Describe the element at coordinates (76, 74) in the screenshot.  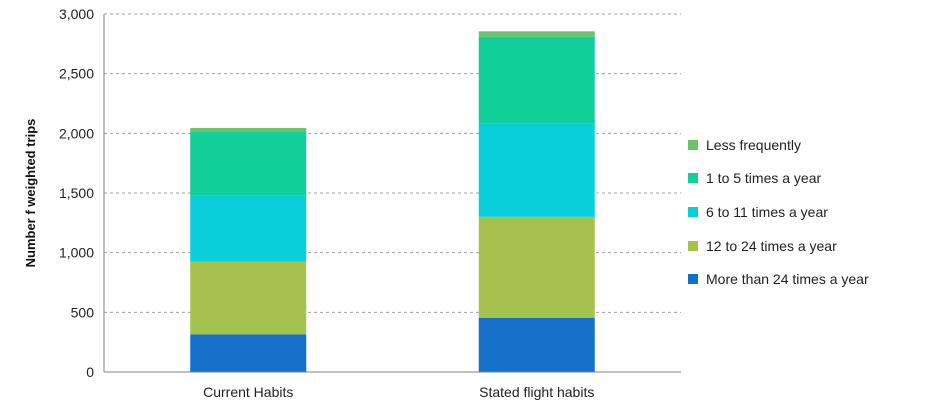
I see `y-tick-label: 2,500` at that location.